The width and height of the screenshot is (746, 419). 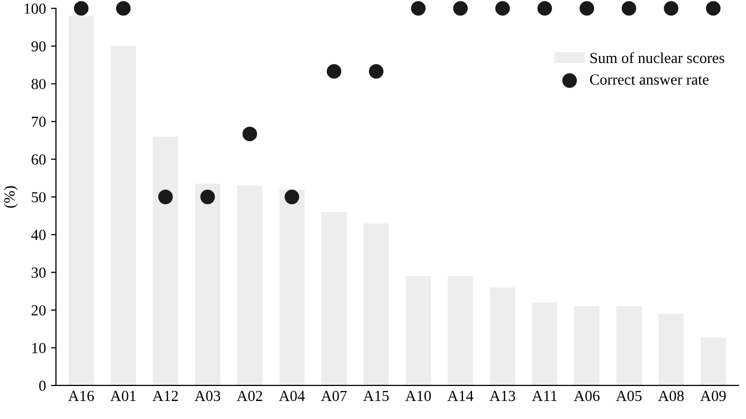 What do you see at coordinates (81, 396) in the screenshot?
I see `x-tick-label: A16` at bounding box center [81, 396].